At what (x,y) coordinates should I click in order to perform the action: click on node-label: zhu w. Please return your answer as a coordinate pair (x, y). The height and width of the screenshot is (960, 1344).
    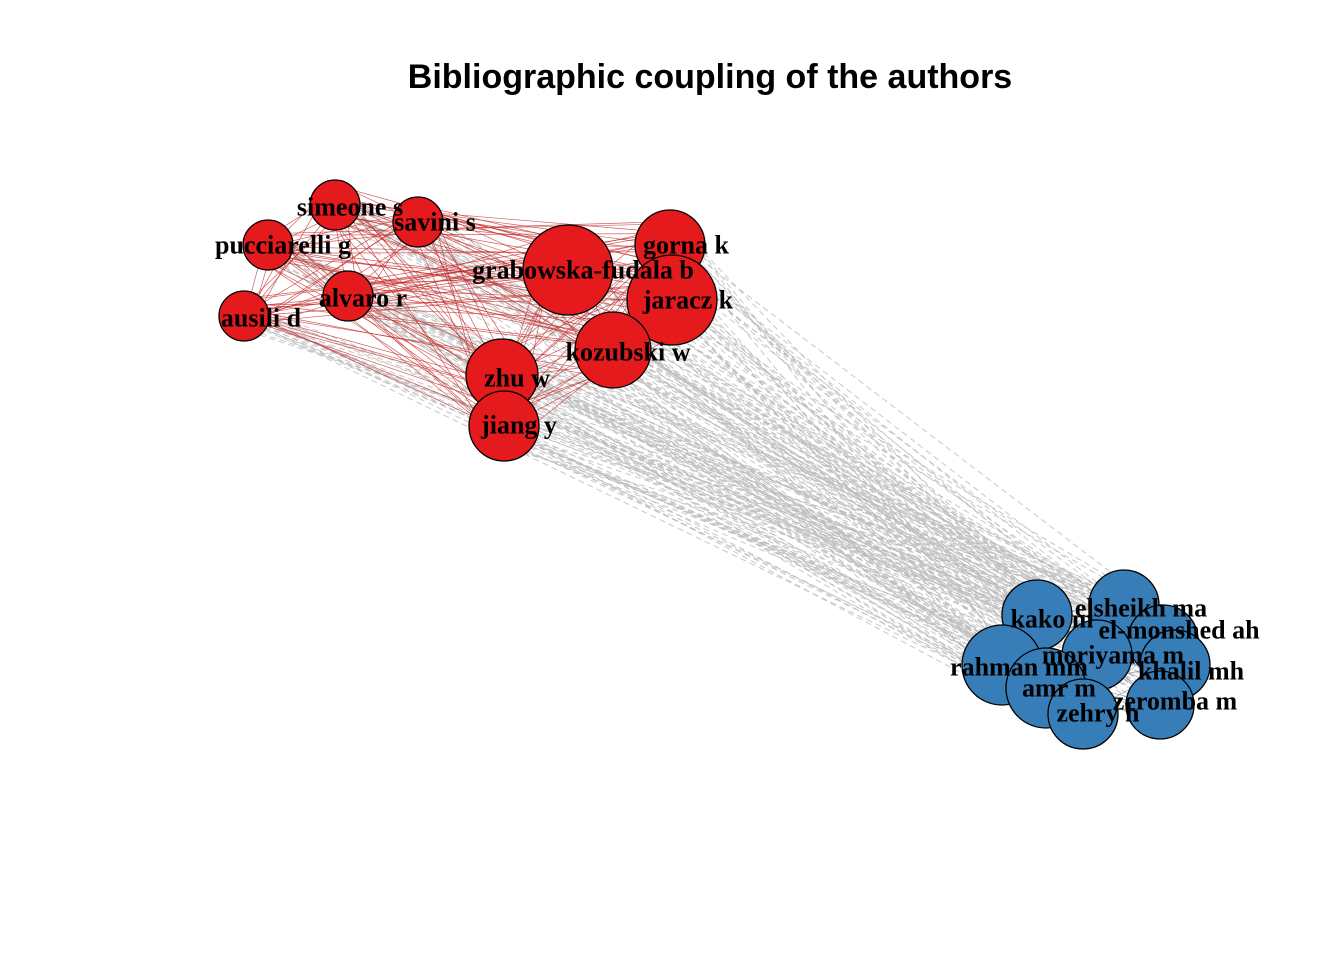
    Looking at the image, I should click on (517, 378).